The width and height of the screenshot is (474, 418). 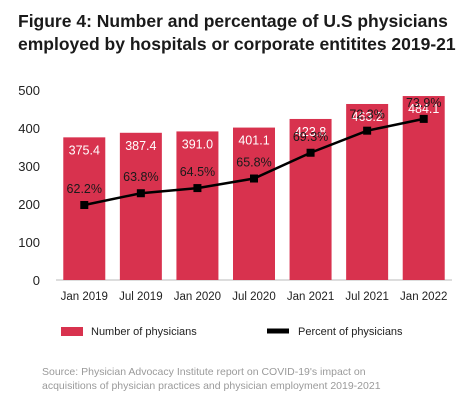 I want to click on bar-value-label: 463.2, so click(x=367, y=117).